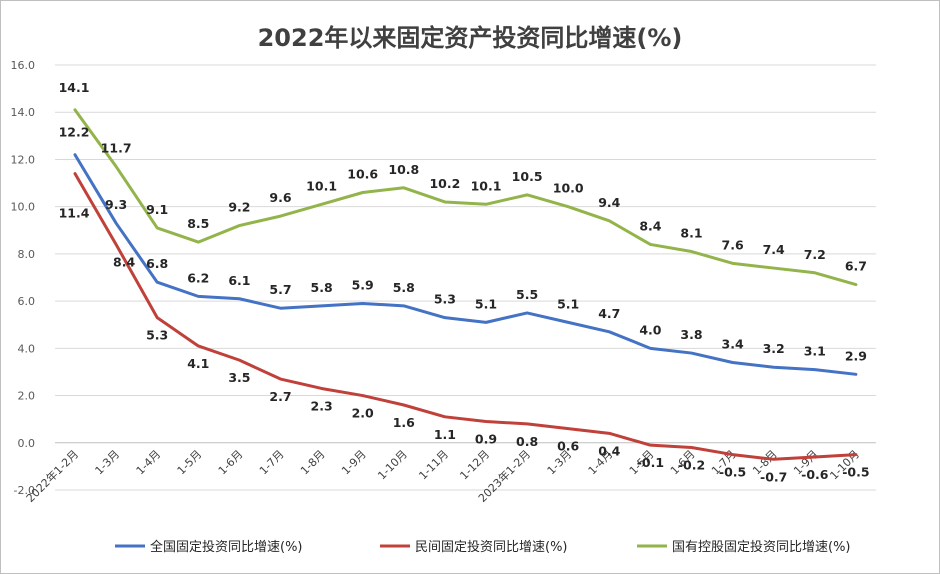  Describe the element at coordinates (116, 204) in the screenshot. I see `data-label: 9.3` at that location.